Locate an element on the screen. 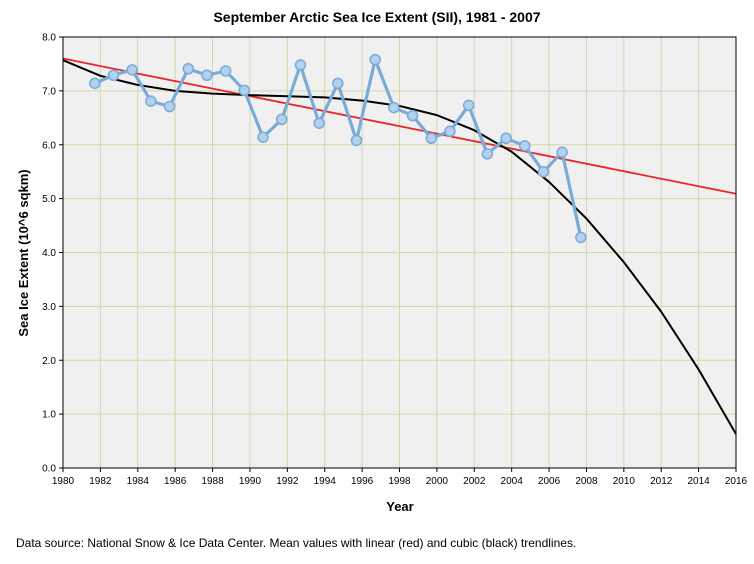 The image size is (754, 564). y-tick-label: 2.0 is located at coordinates (49, 361).